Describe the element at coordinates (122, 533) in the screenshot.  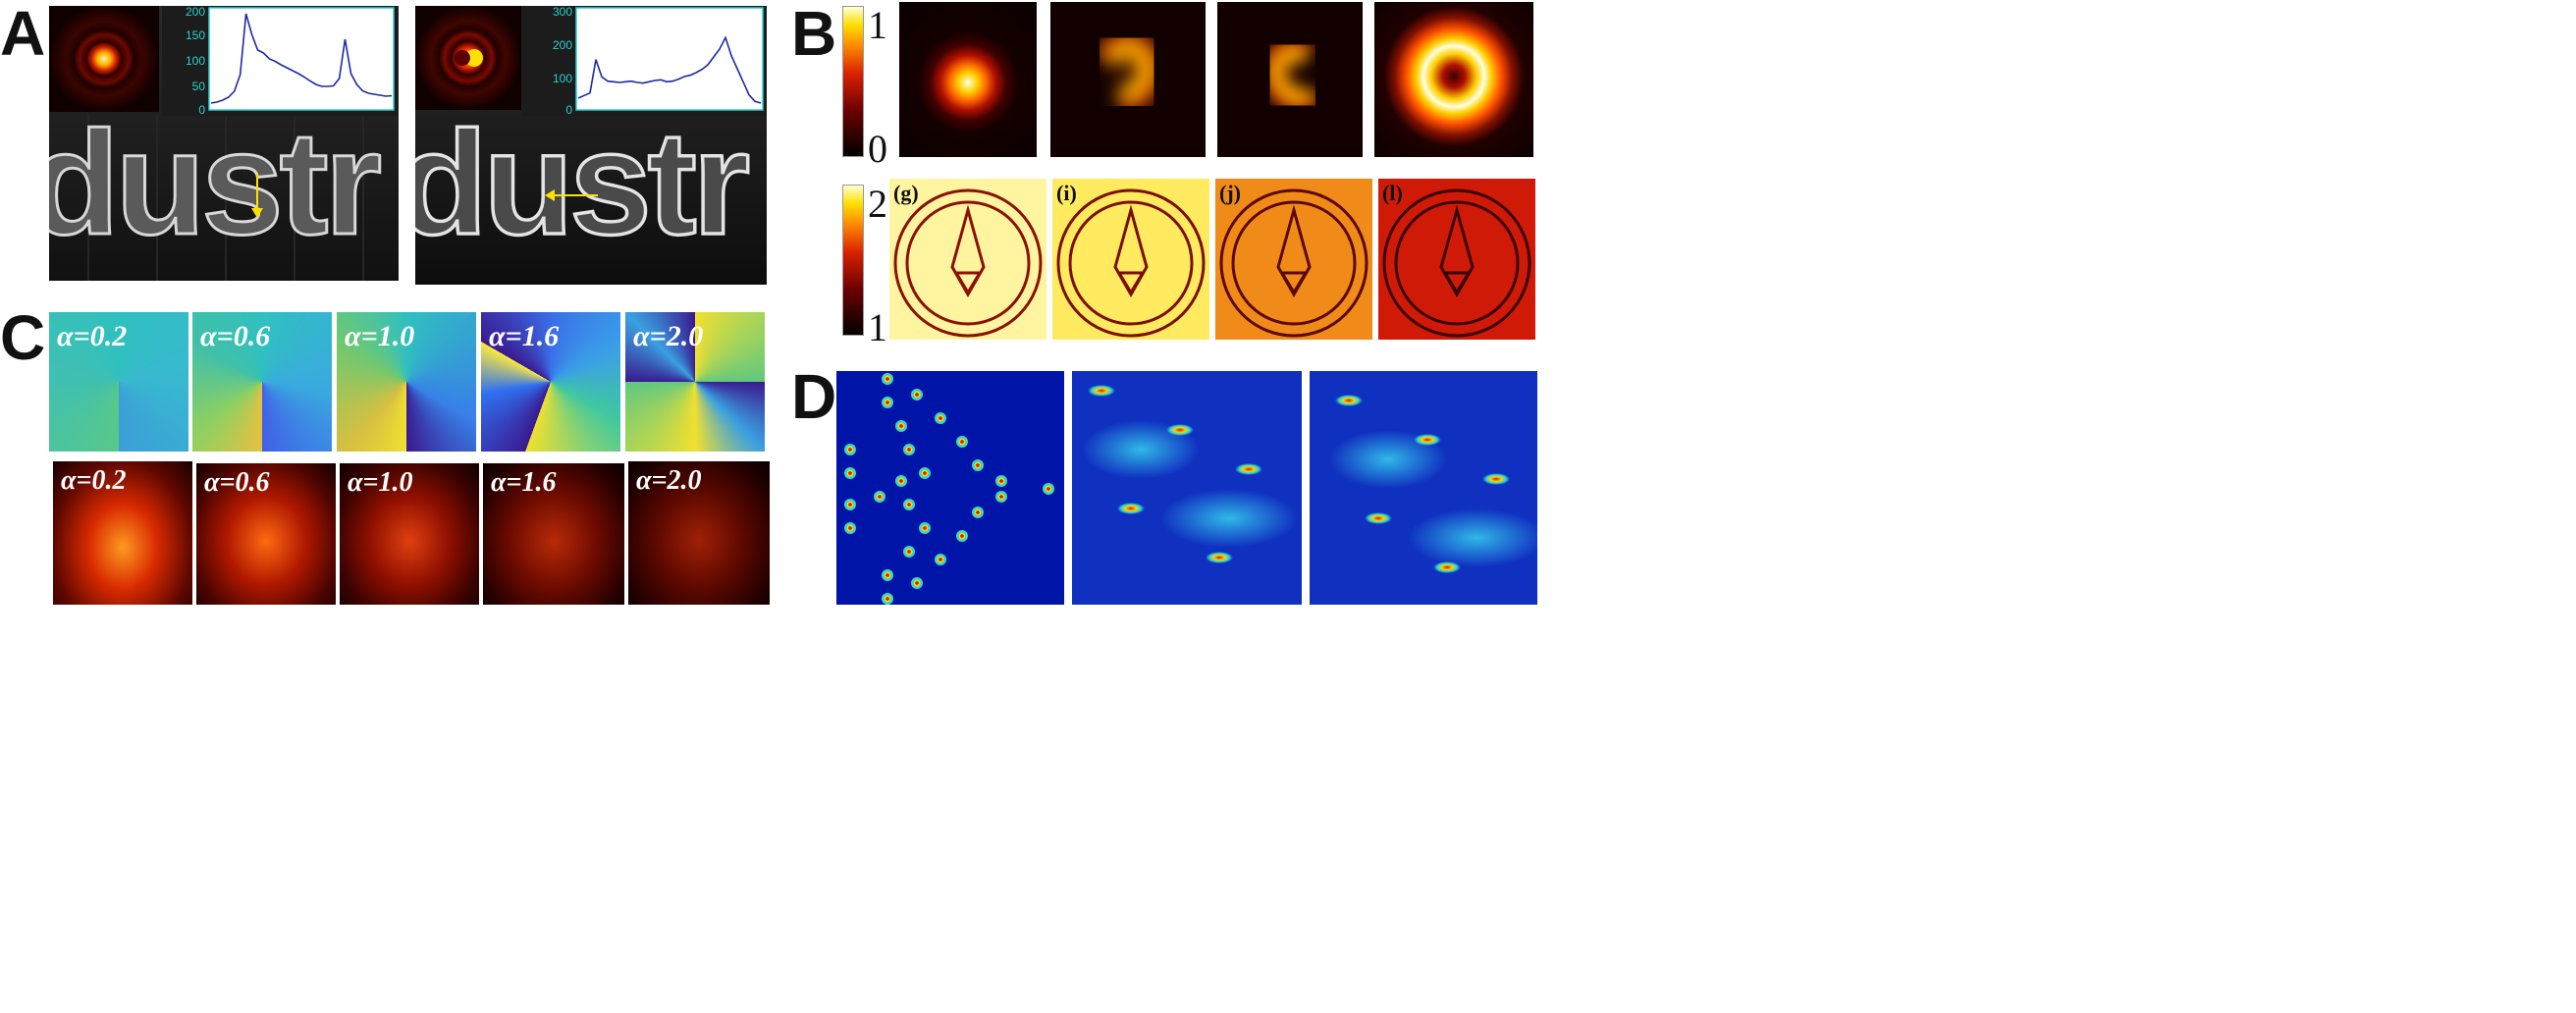
I see `leaf-image-0.2: α=0.2` at that location.